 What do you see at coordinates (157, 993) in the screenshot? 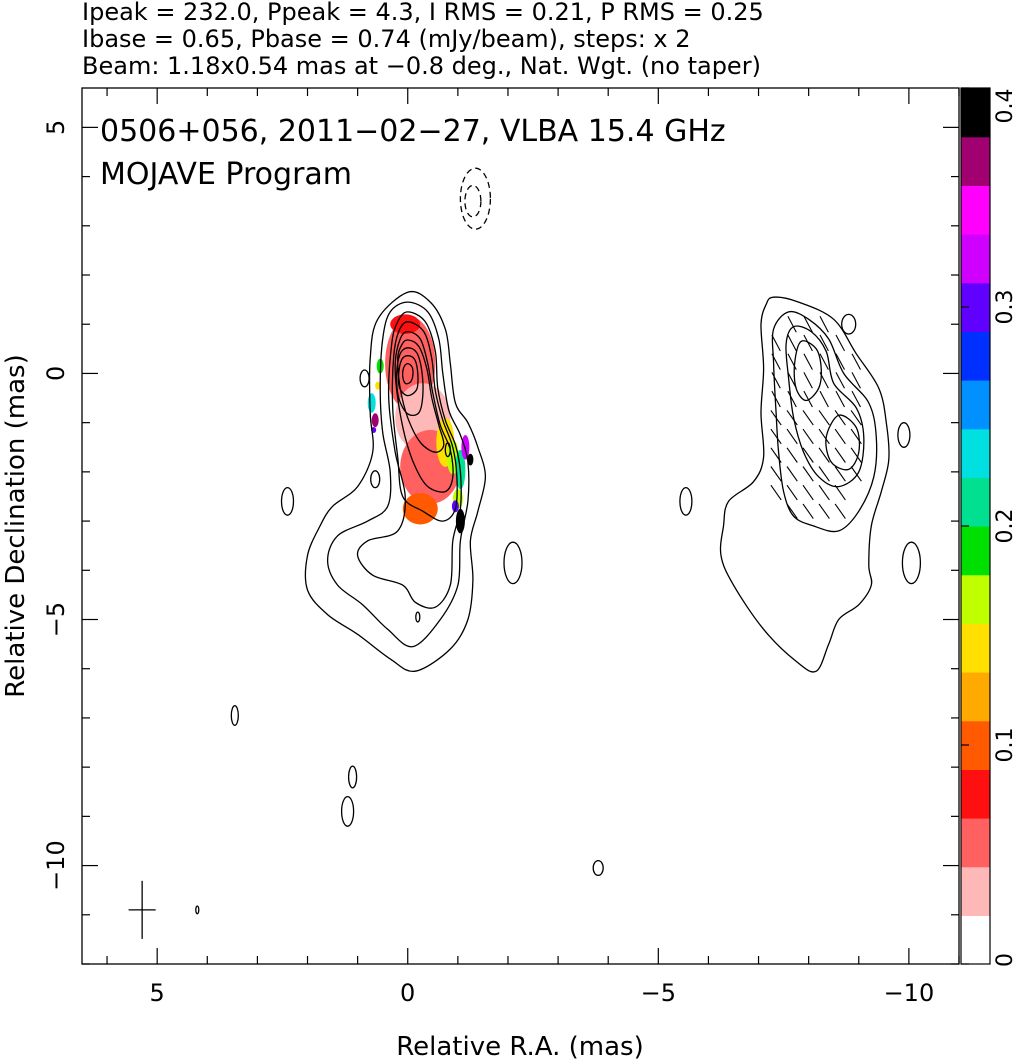
I see `x-tick-label-0: 5` at bounding box center [157, 993].